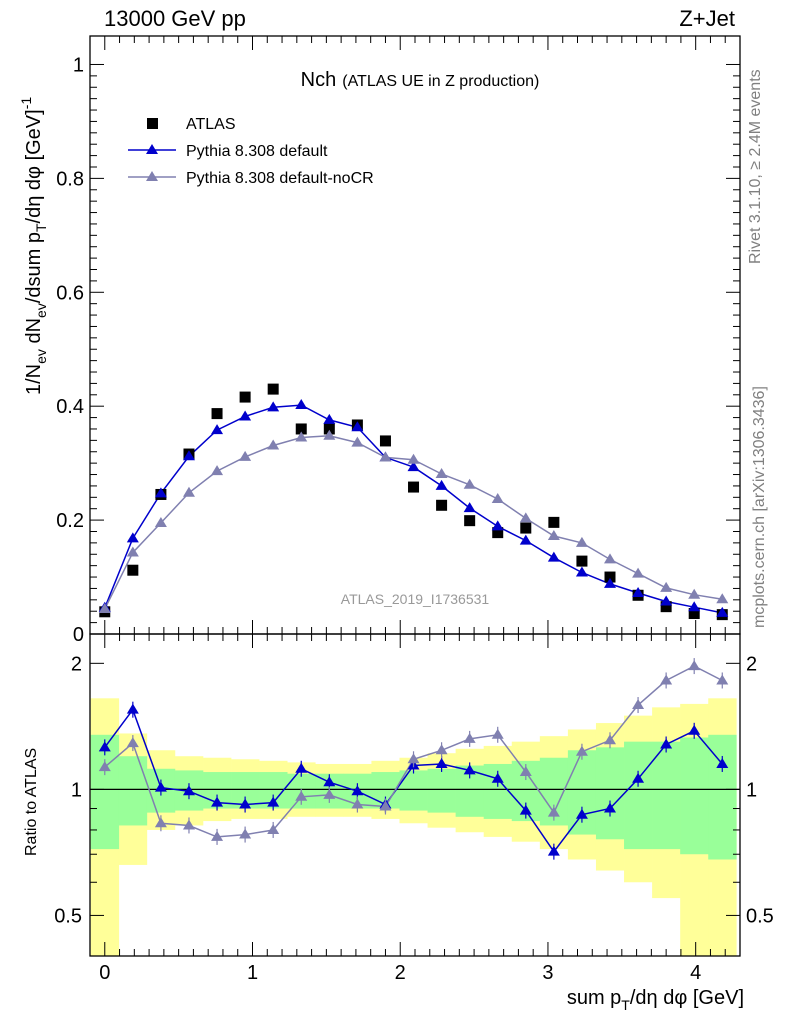 The image size is (786, 1024). Describe the element at coordinates (400, 973) in the screenshot. I see `x-tick-label: 2` at that location.